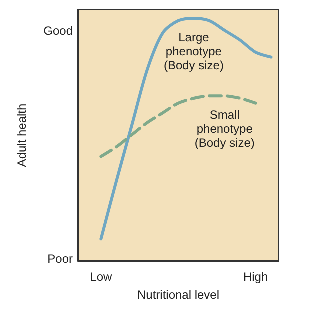  I want to click on x-axis-title: Nutritional level, so click(178, 295).